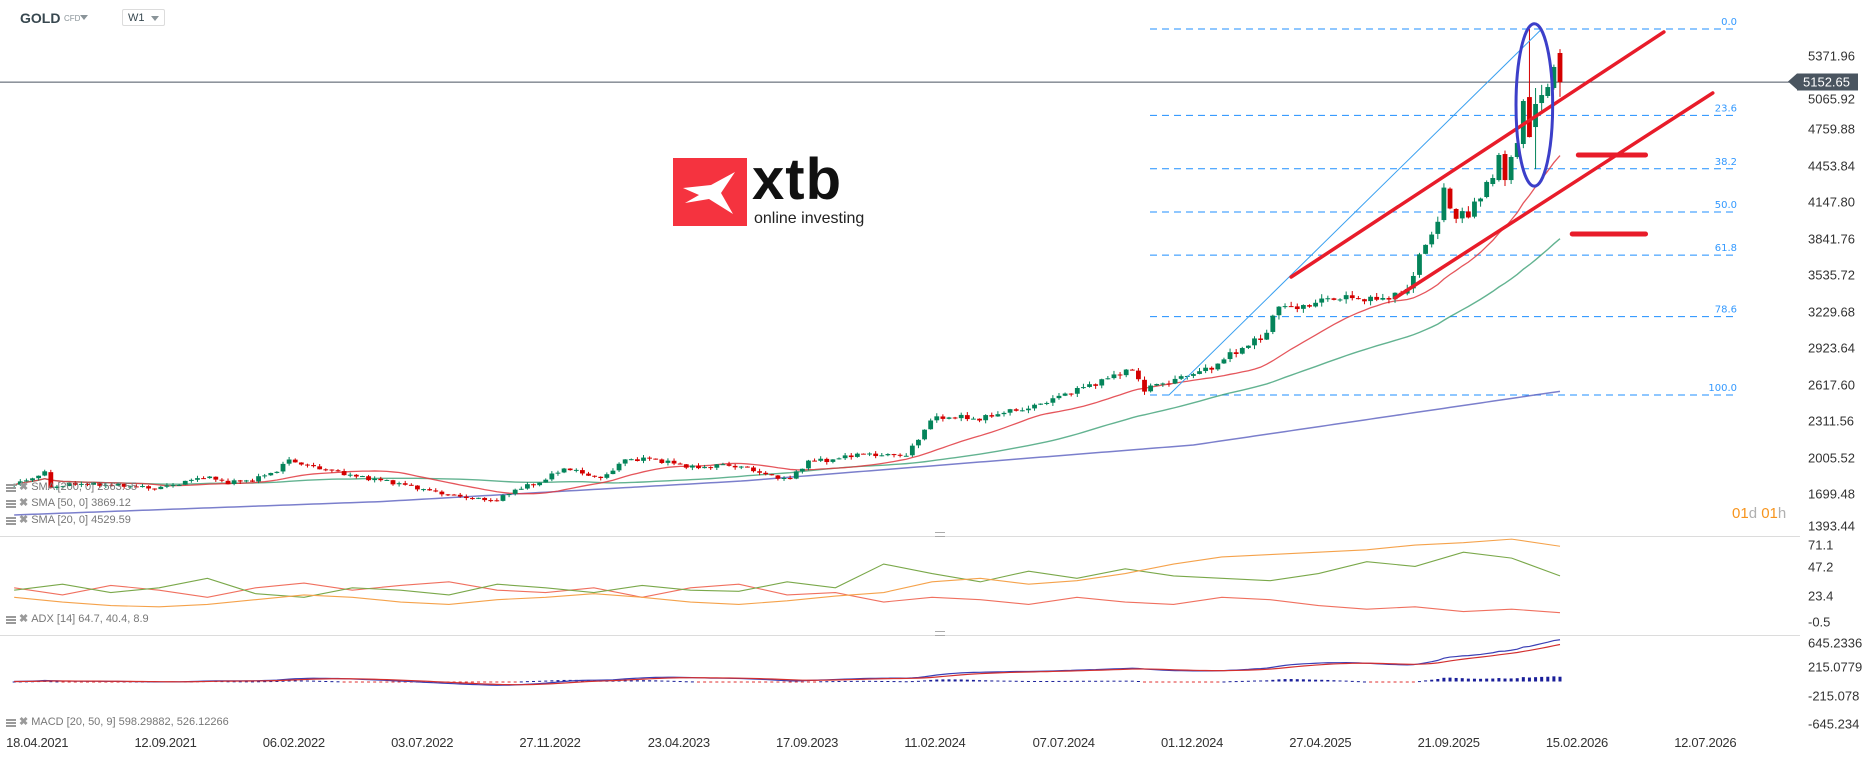  I want to click on symbol-name: GOLD, so click(40, 18).